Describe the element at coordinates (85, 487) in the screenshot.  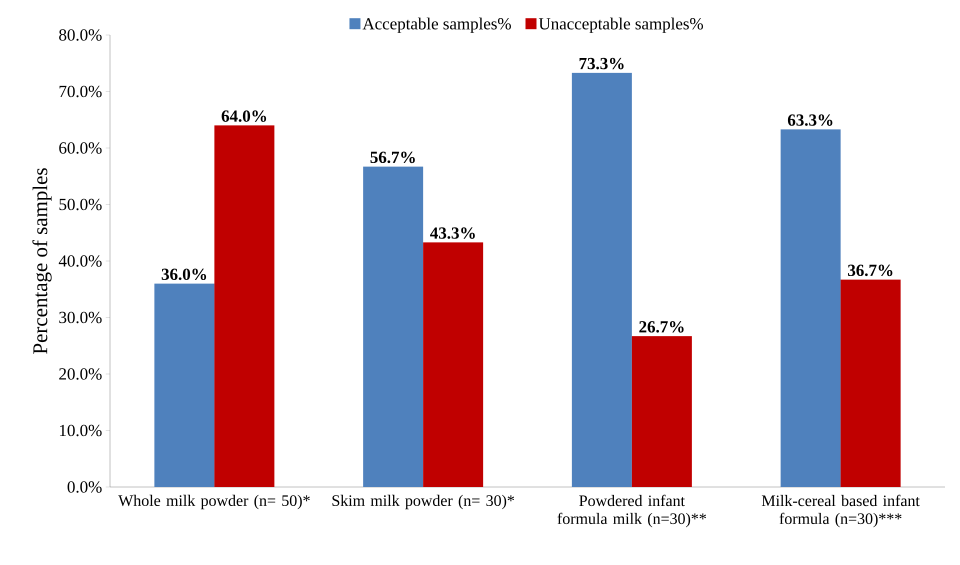
I see `y-tick-label: 0.0%` at that location.